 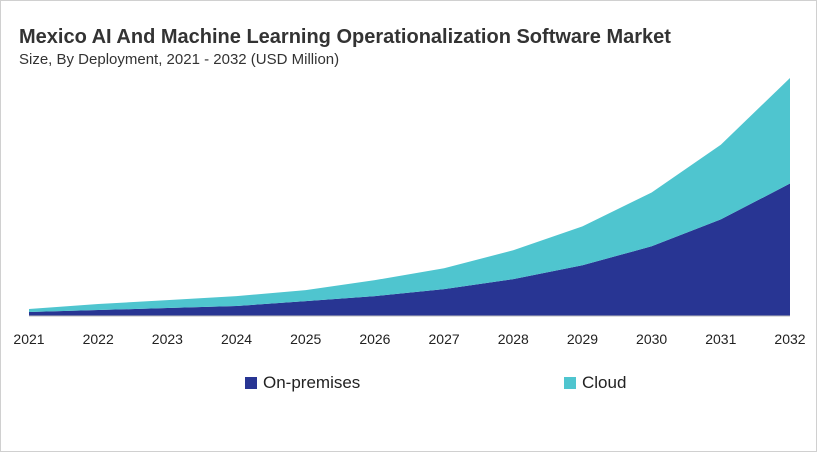 What do you see at coordinates (167, 339) in the screenshot?
I see `x-tick-label: 2023` at bounding box center [167, 339].